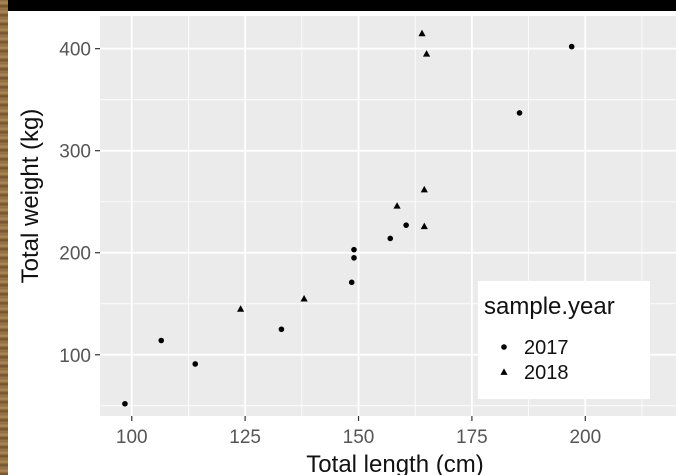 This screenshot has width=676, height=475. Describe the element at coordinates (534, 360) in the screenshot. I see `legend-entries: 2017 2018` at that location.